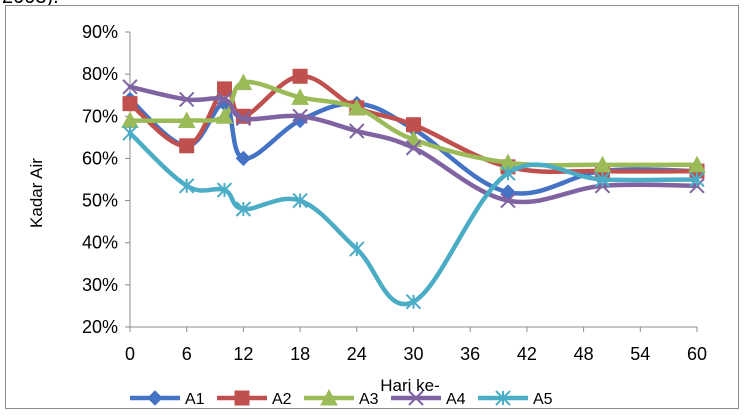 The height and width of the screenshot is (416, 746). I want to click on y-tick-label: 90%, so click(100, 32).